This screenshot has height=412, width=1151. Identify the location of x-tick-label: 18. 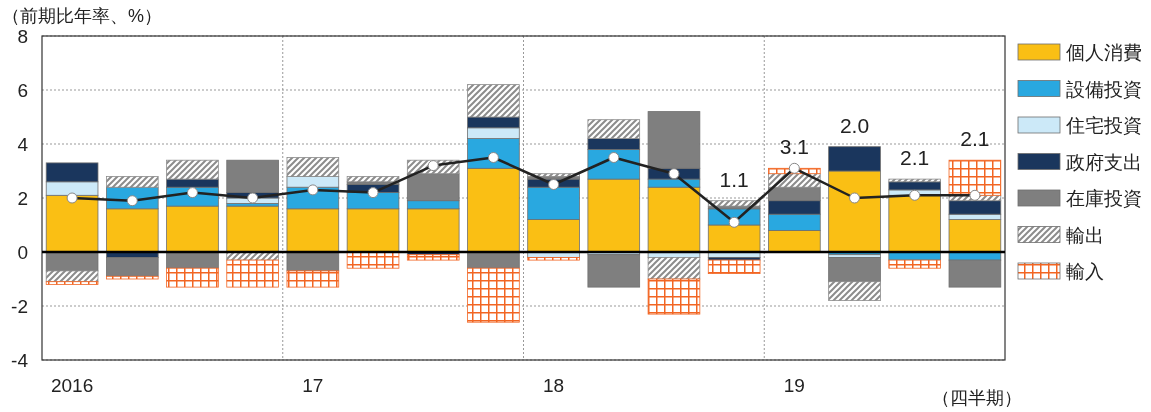
(554, 385).